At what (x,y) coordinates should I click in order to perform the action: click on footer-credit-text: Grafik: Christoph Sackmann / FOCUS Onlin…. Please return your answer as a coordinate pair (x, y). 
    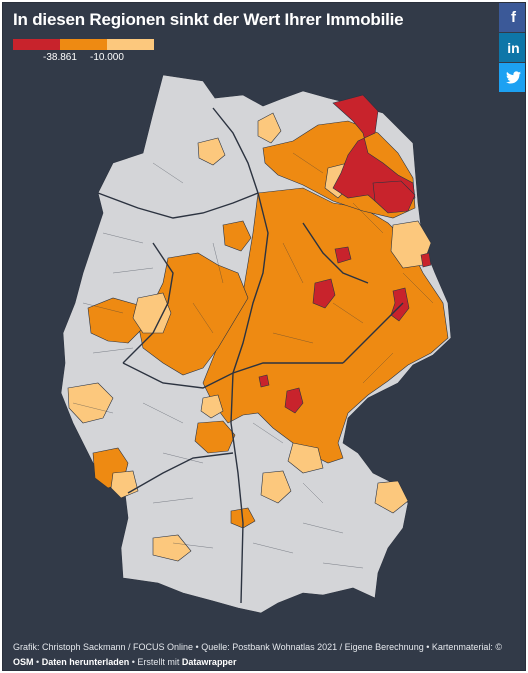
    Looking at the image, I should click on (258, 647).